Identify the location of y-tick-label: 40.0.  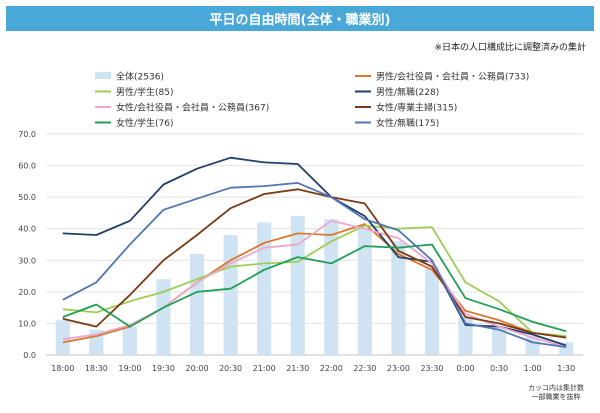
(27, 229).